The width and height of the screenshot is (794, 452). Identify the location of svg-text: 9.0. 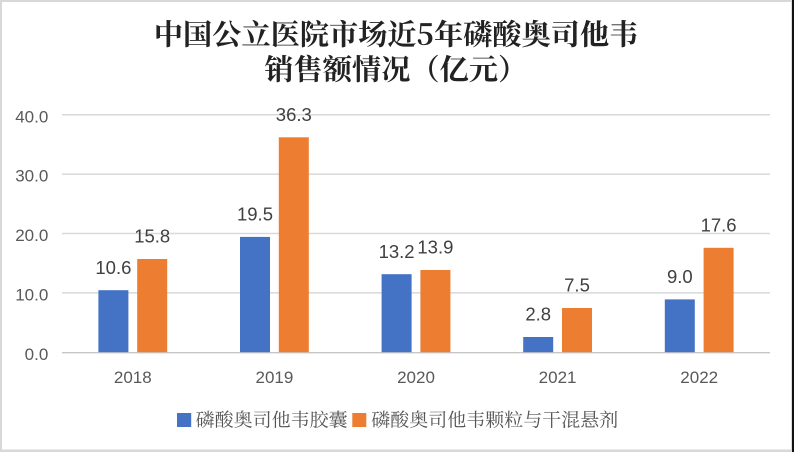
(680, 276).